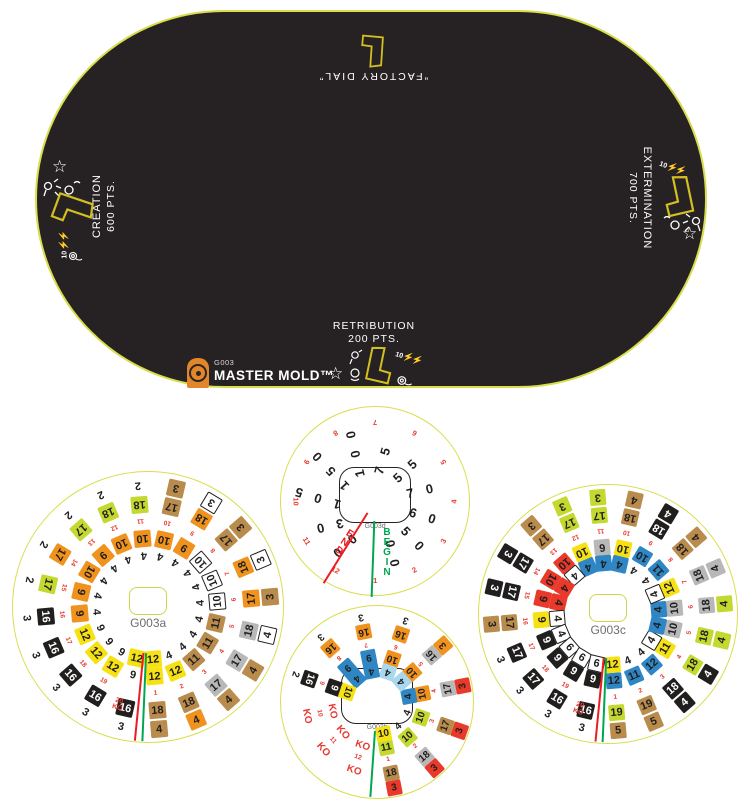 The height and width of the screenshot is (800, 744). Describe the element at coordinates (614, 681) in the screenshot. I see `click-atk-value: 12` at that location.